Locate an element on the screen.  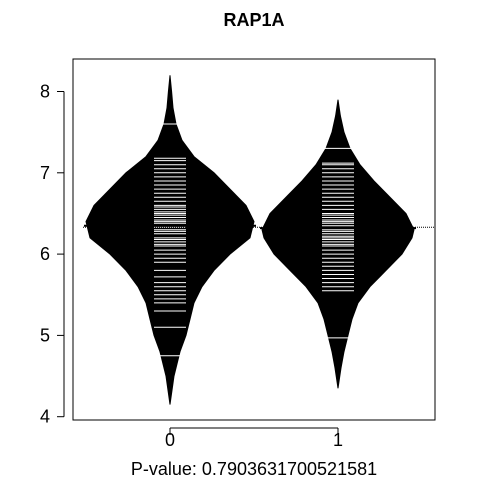
y-axis: 4 5 6 7 8 is located at coordinates (52, 254).